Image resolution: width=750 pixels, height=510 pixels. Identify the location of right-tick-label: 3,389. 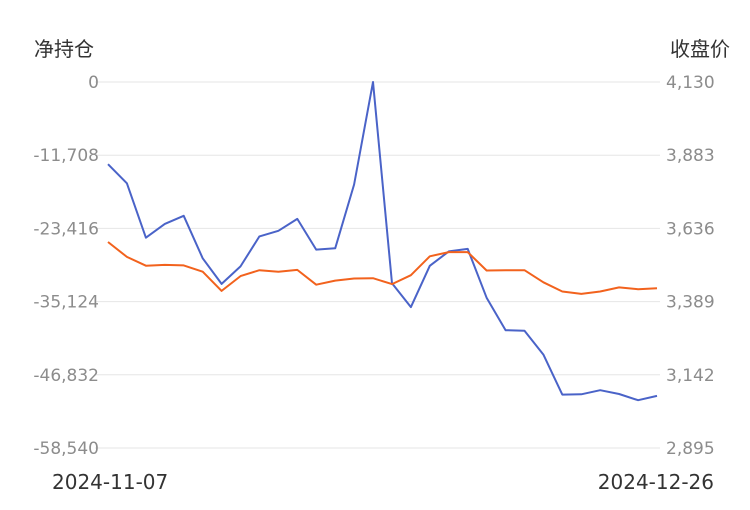
(690, 303).